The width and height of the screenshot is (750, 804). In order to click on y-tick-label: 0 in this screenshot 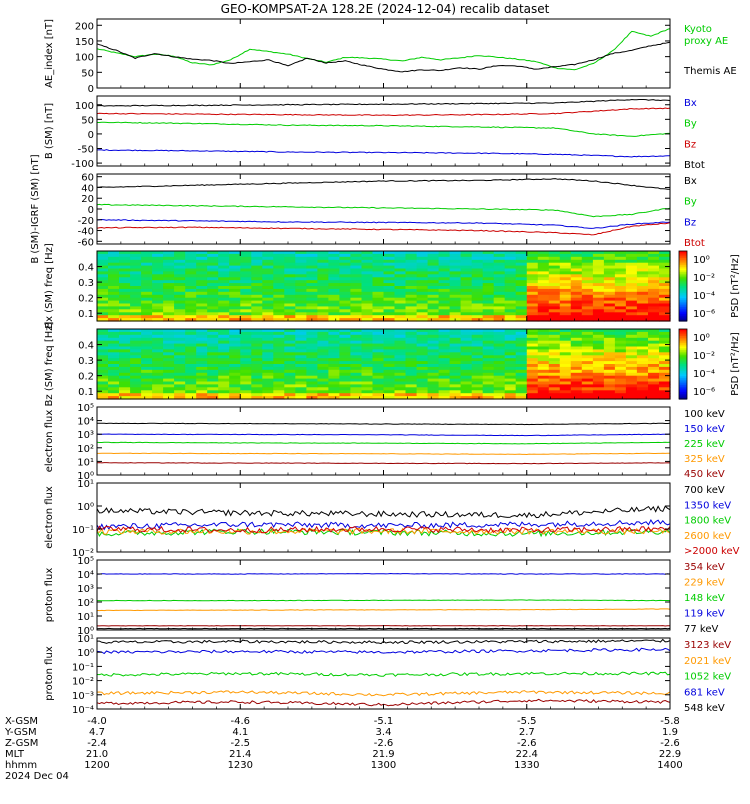, I will do `click(91, 210)`.